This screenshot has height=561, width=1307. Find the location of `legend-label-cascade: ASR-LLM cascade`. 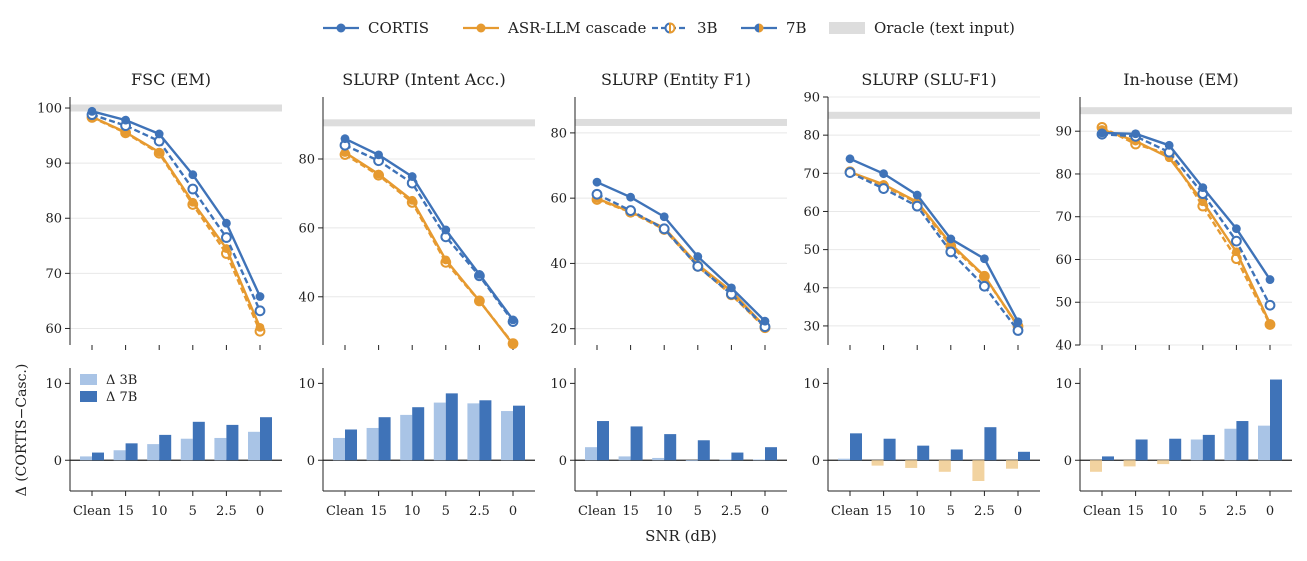

legend-label-cascade: ASR-LLM cascade is located at coordinates (577, 28).